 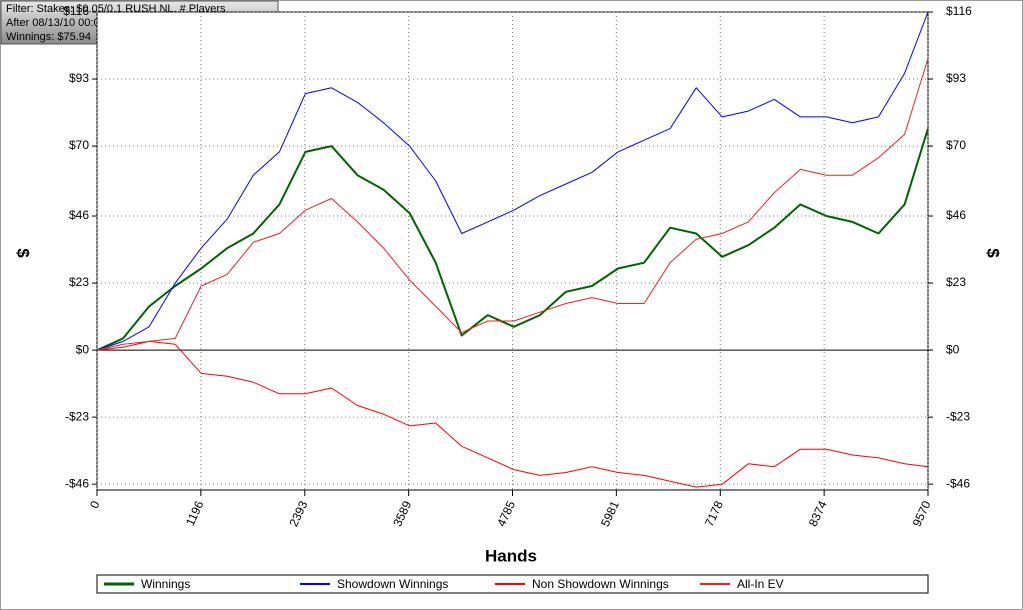 What do you see at coordinates (953, 349) in the screenshot?
I see `y-tick-label-right: $0` at bounding box center [953, 349].